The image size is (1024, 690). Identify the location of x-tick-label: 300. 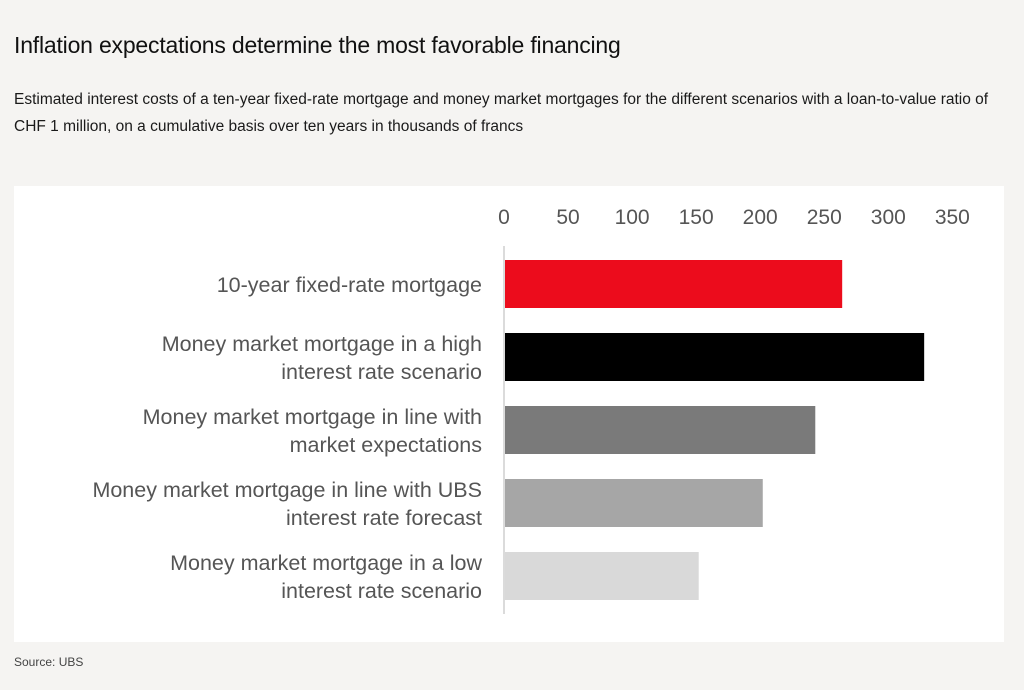
(888, 217).